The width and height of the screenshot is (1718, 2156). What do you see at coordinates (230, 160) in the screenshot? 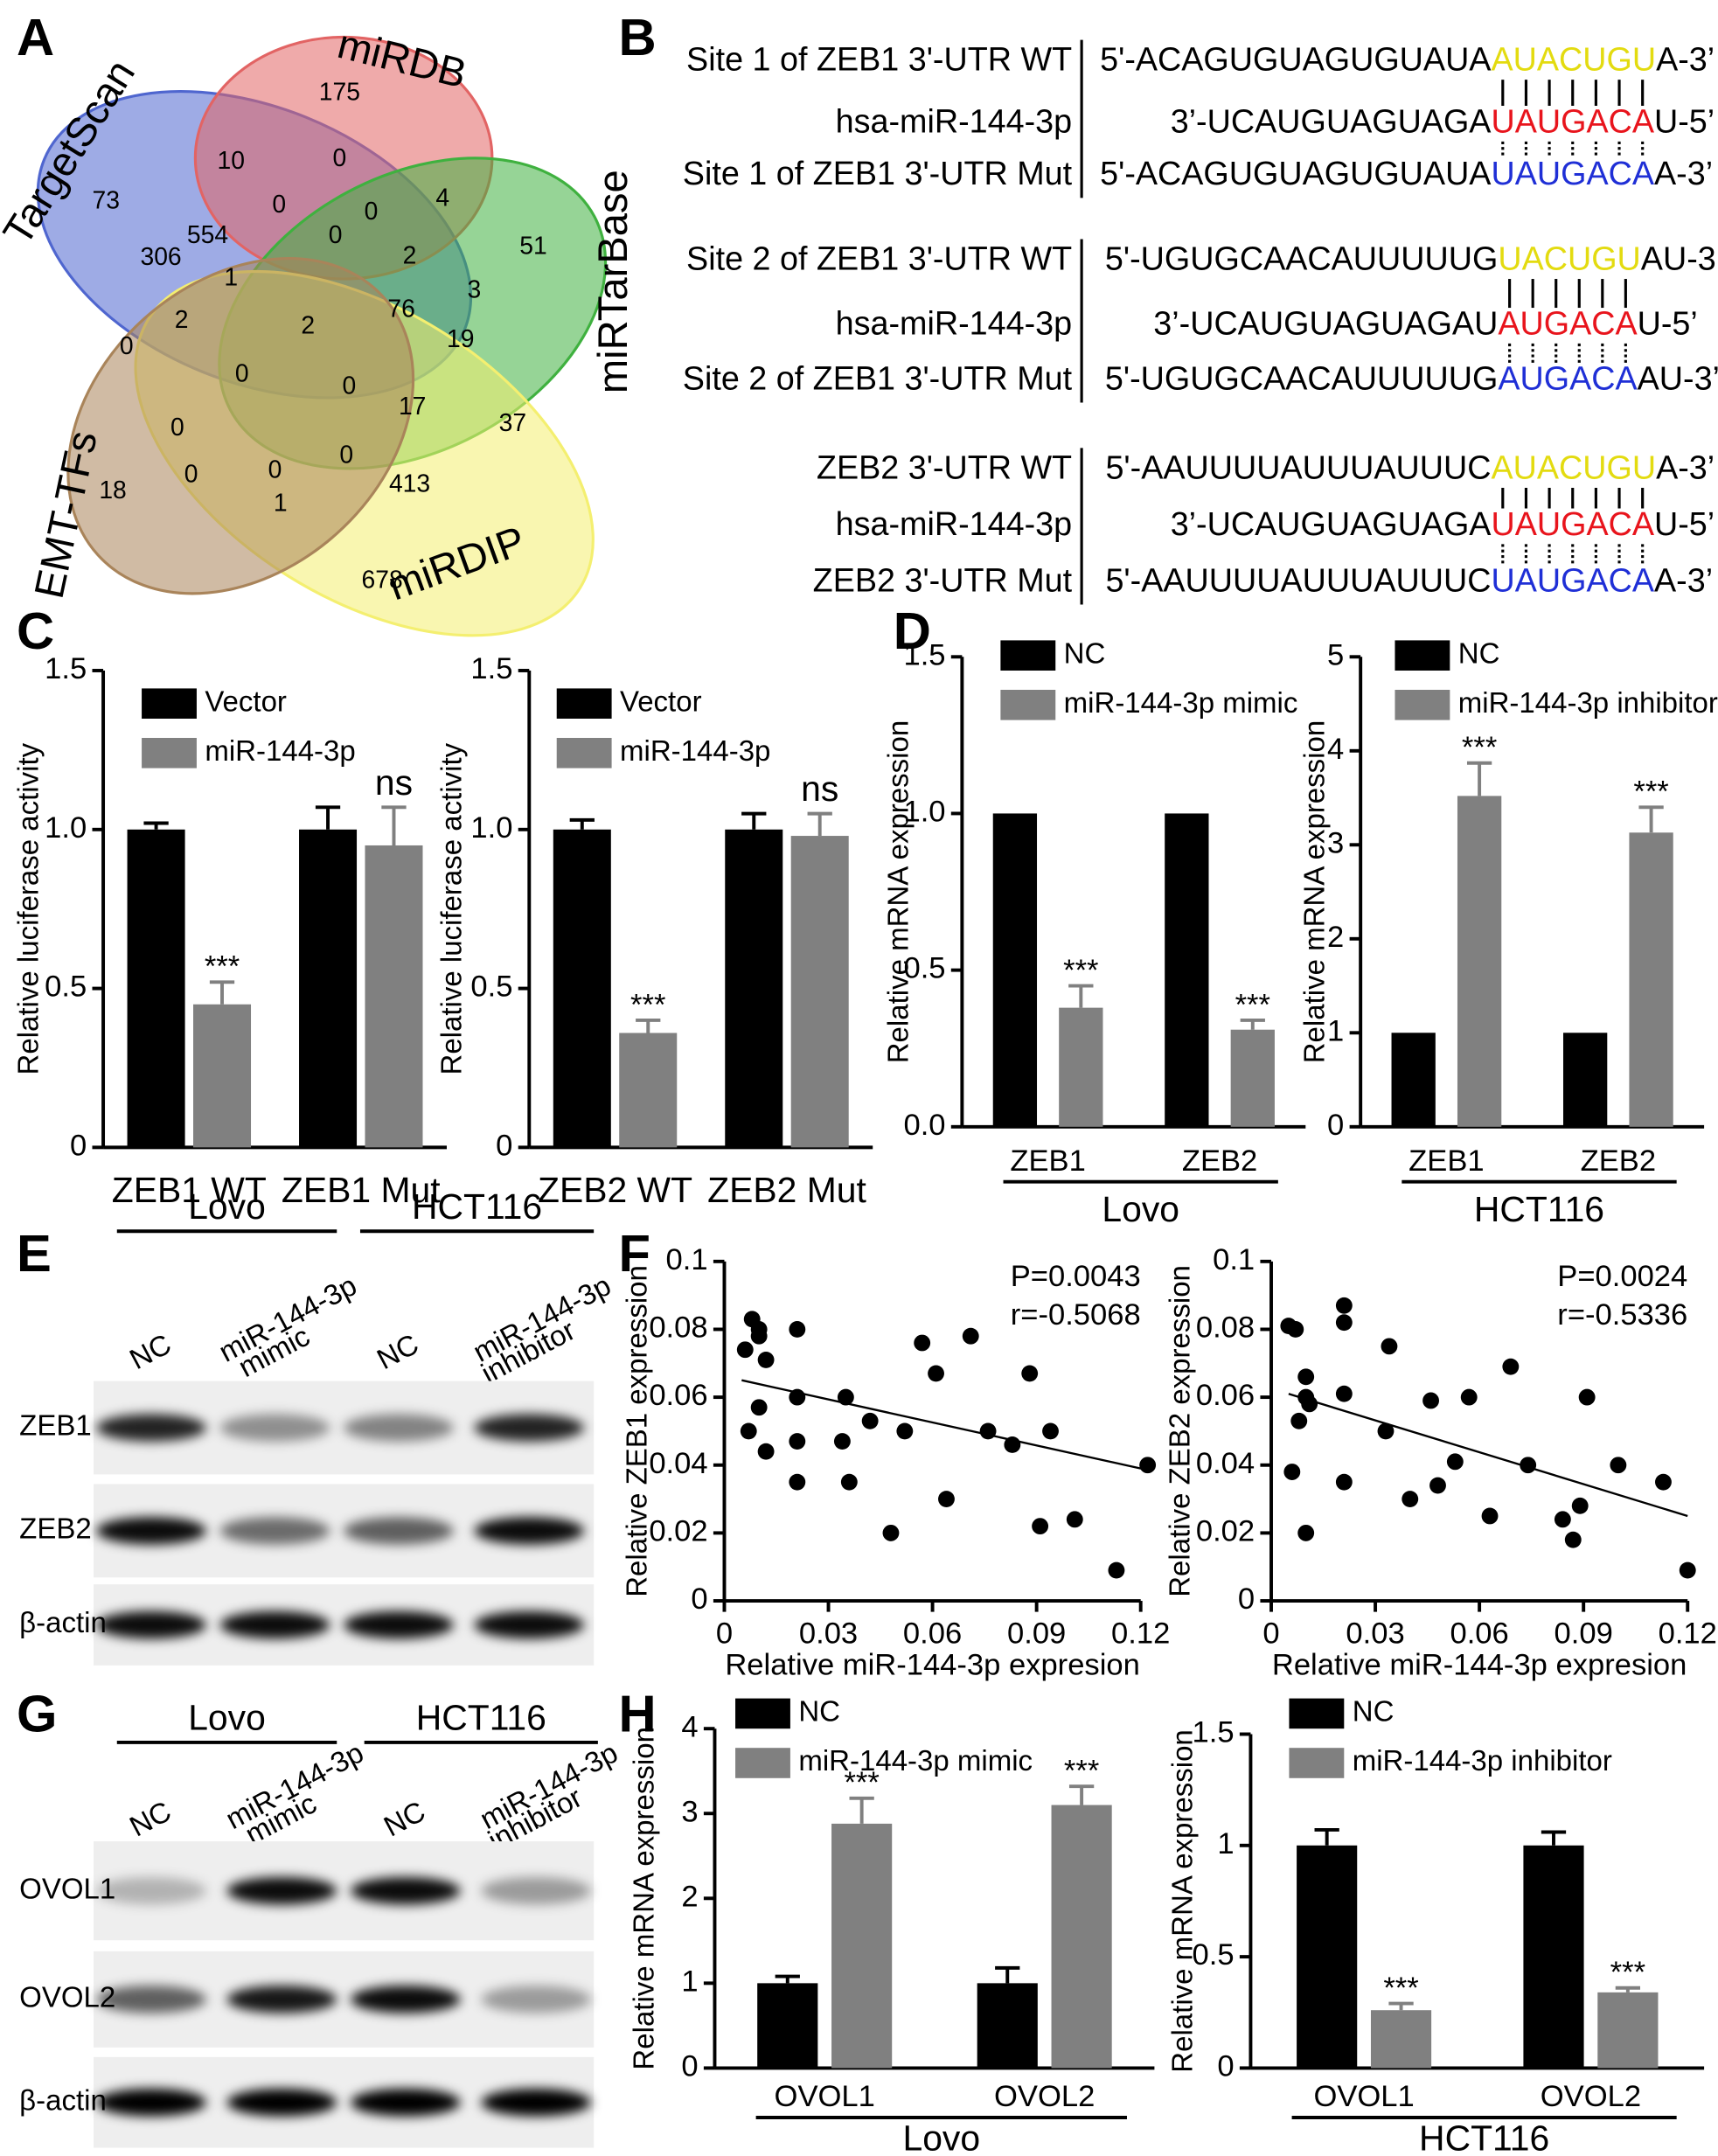
I see `venn-count: 10` at bounding box center [230, 160].